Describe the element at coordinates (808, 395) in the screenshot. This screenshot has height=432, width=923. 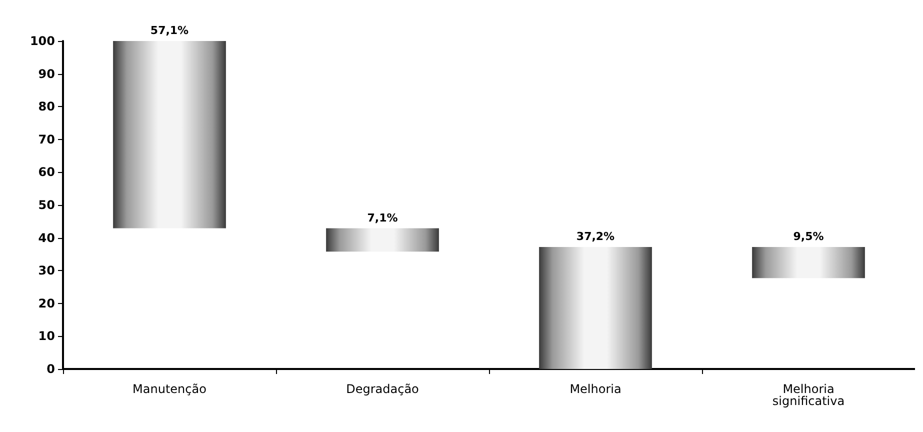
I see `x-tick-label: Melhoria significativa` at that location.